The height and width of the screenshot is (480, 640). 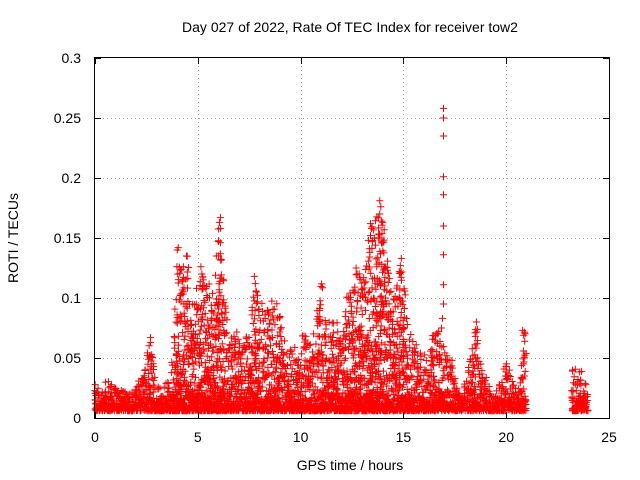 I want to click on y-tick-label: 0.15, so click(x=67, y=238).